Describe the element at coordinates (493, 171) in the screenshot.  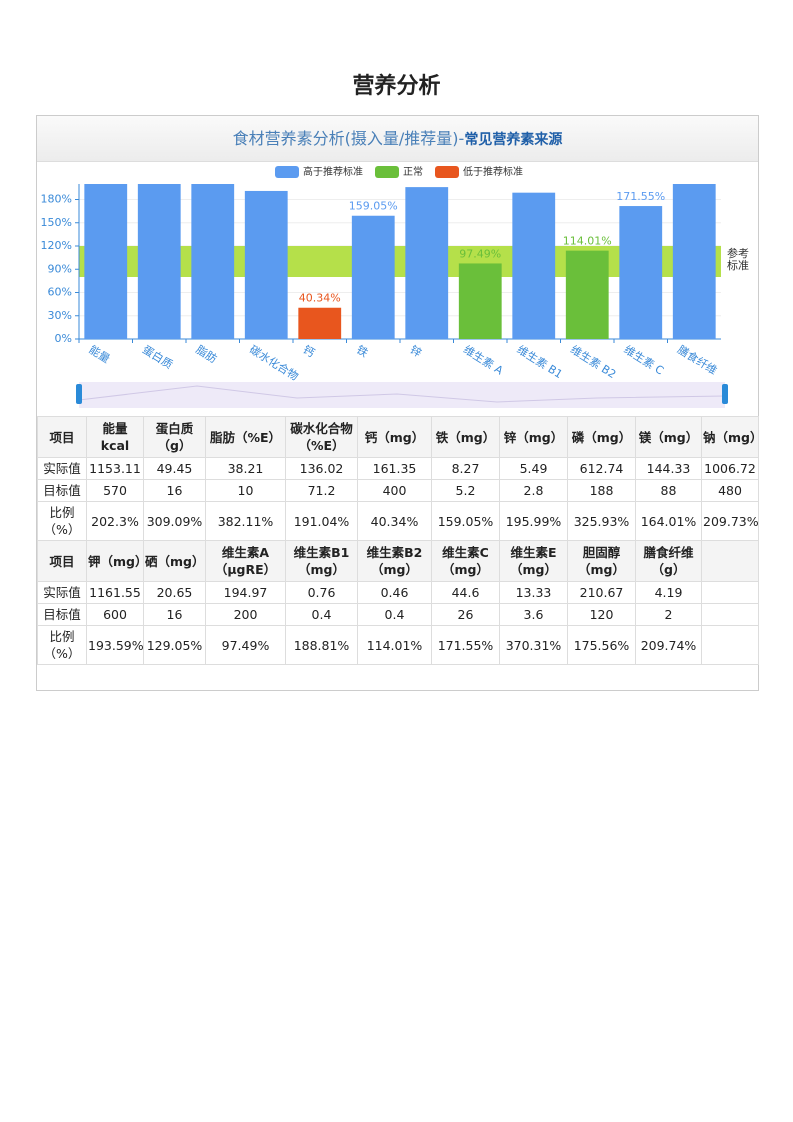
I see `legend-label: 低于推荐标准` at that location.